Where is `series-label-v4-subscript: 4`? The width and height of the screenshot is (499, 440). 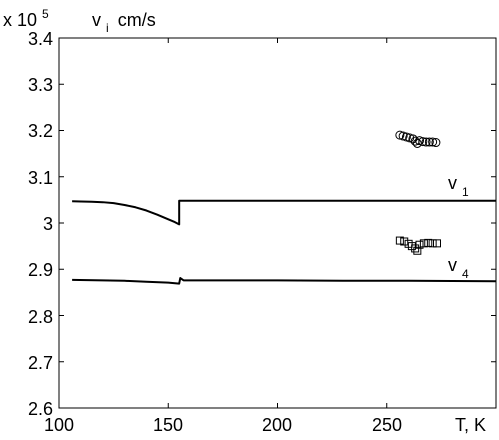 series-label-v4-subscript: 4 is located at coordinates (465, 274).